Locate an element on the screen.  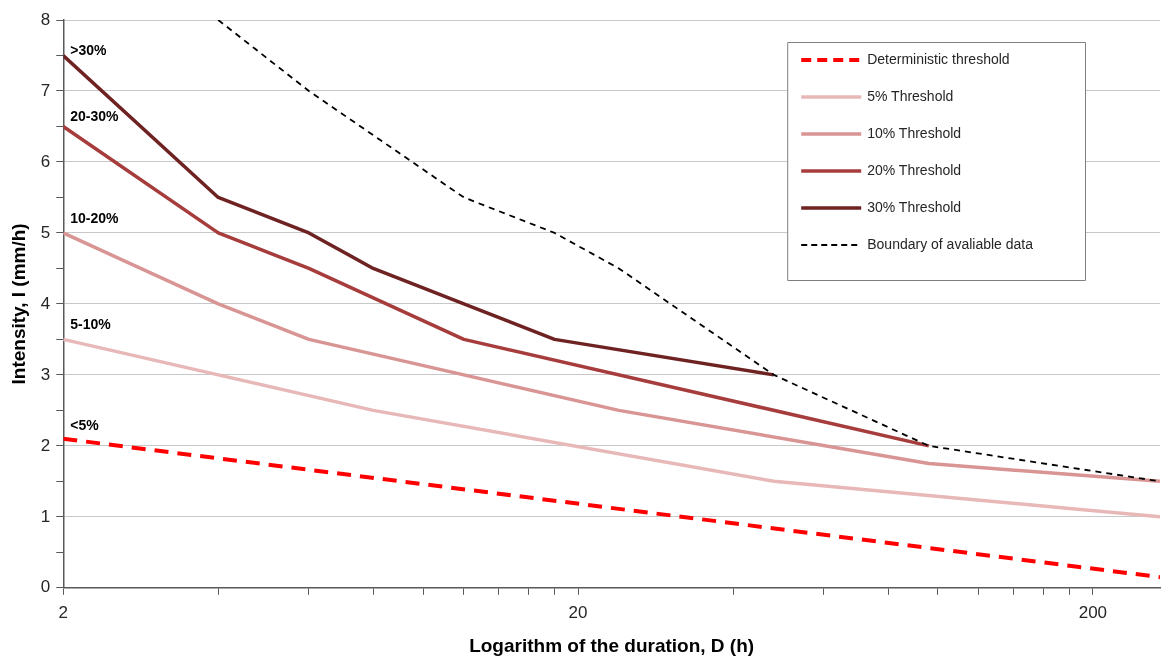
annotation: <5% is located at coordinates (85, 424).